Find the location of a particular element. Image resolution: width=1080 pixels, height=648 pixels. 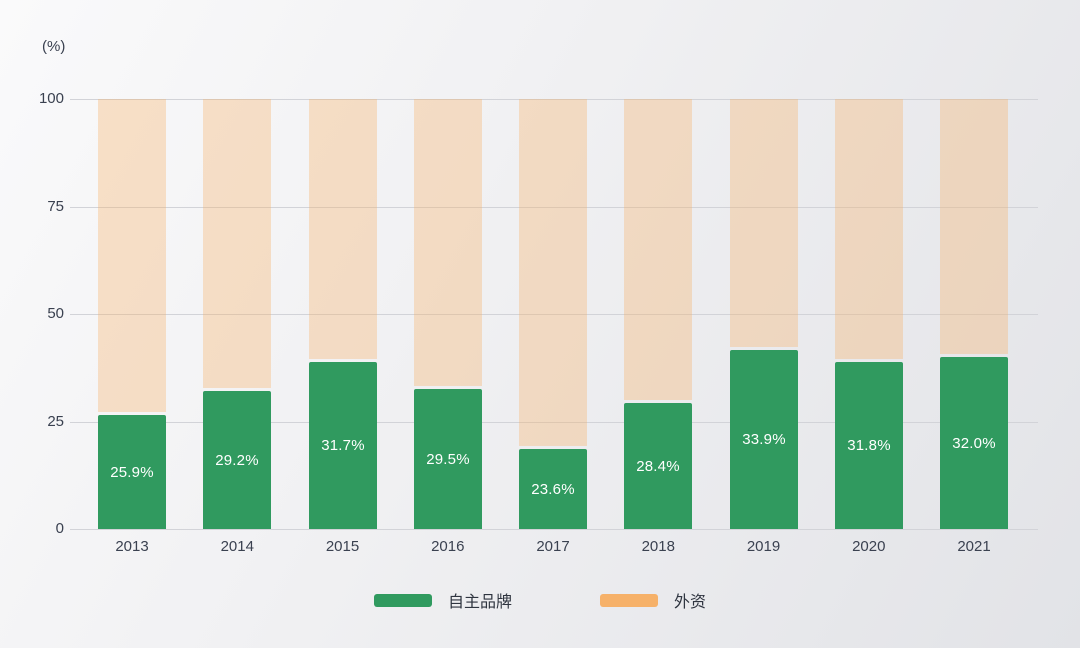

domestic-bar-segment-2019: 33.9% is located at coordinates (764, 439).